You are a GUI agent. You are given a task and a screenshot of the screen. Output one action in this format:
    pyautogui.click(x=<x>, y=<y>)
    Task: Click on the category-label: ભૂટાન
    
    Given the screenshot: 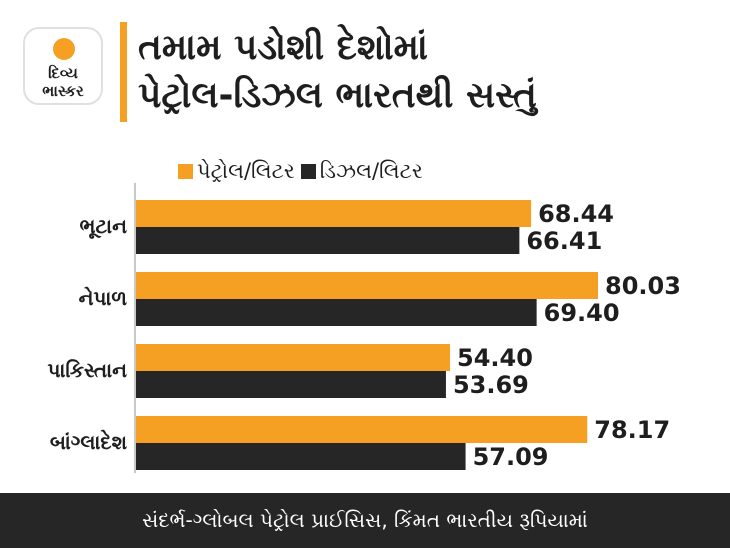 What is the action you would take?
    pyautogui.click(x=104, y=226)
    